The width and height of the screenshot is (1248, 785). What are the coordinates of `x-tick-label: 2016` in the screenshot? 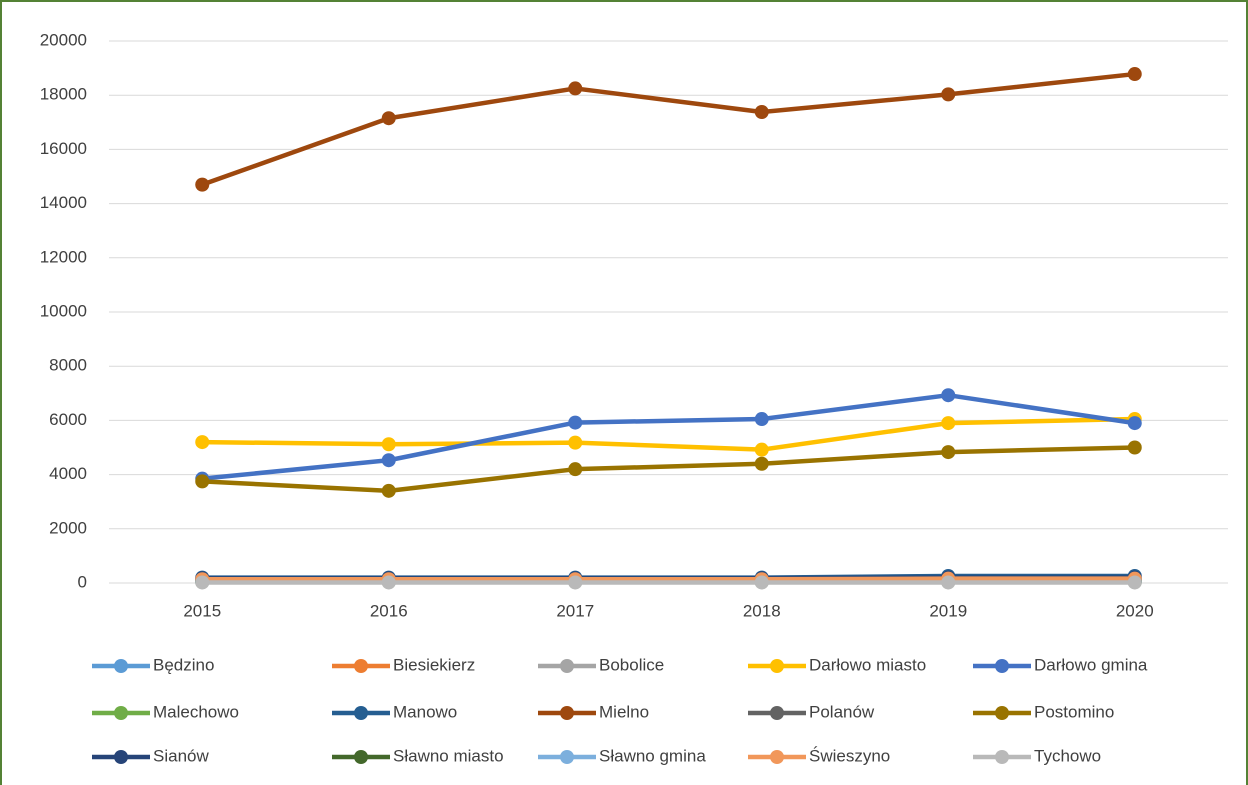 It's located at (389, 610).